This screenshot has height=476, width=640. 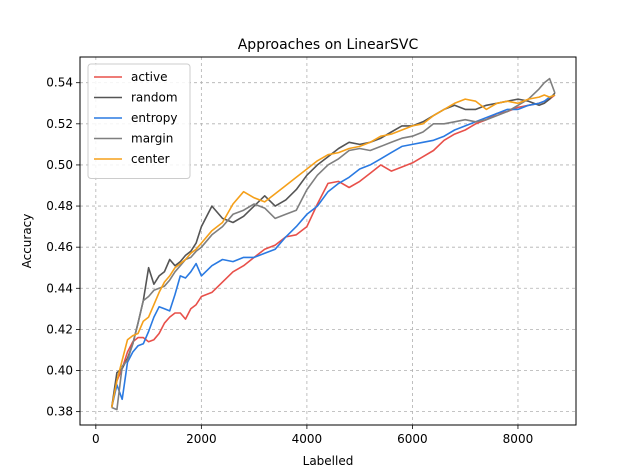 I want to click on y-tick-label: 0.44, so click(x=59, y=288).